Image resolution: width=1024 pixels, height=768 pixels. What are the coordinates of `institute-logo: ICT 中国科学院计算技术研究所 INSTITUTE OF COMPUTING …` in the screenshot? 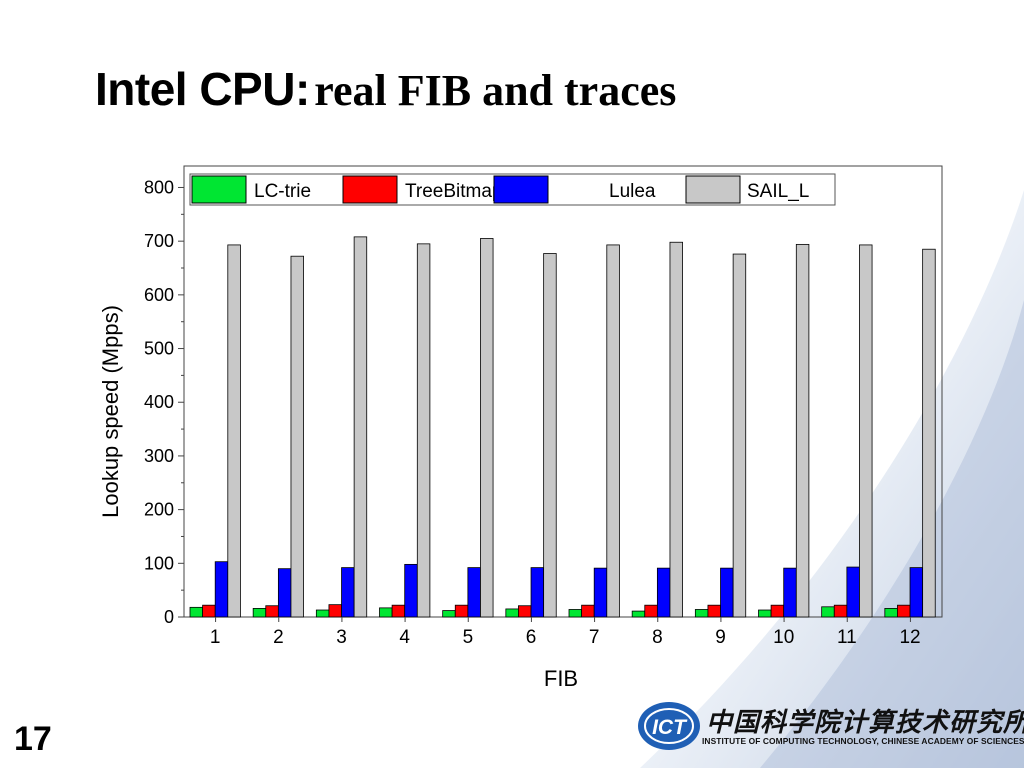 It's located at (830, 727).